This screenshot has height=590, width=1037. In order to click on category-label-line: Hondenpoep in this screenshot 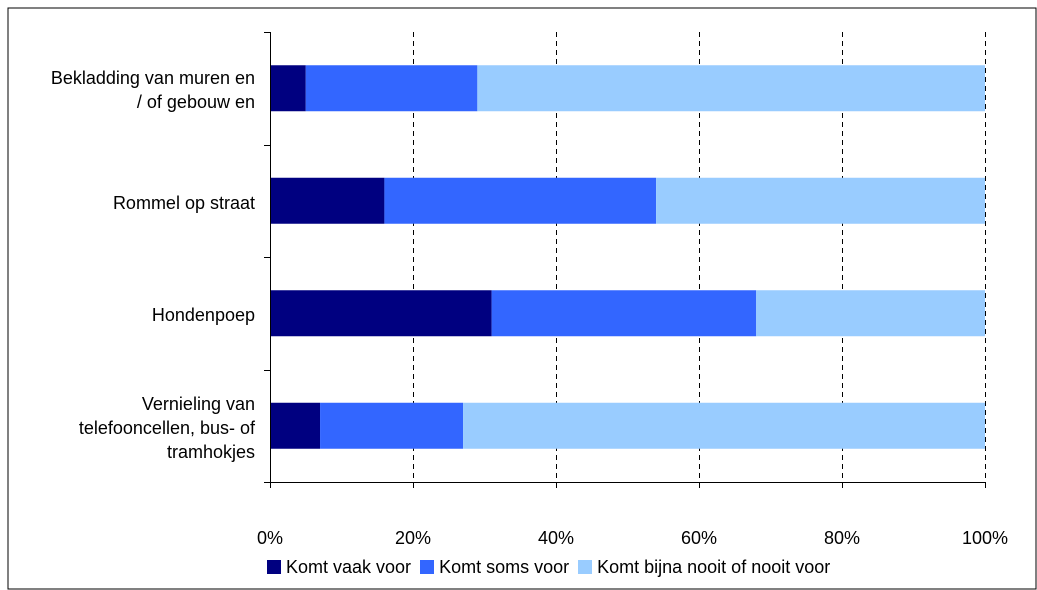, I will do `click(203, 315)`.